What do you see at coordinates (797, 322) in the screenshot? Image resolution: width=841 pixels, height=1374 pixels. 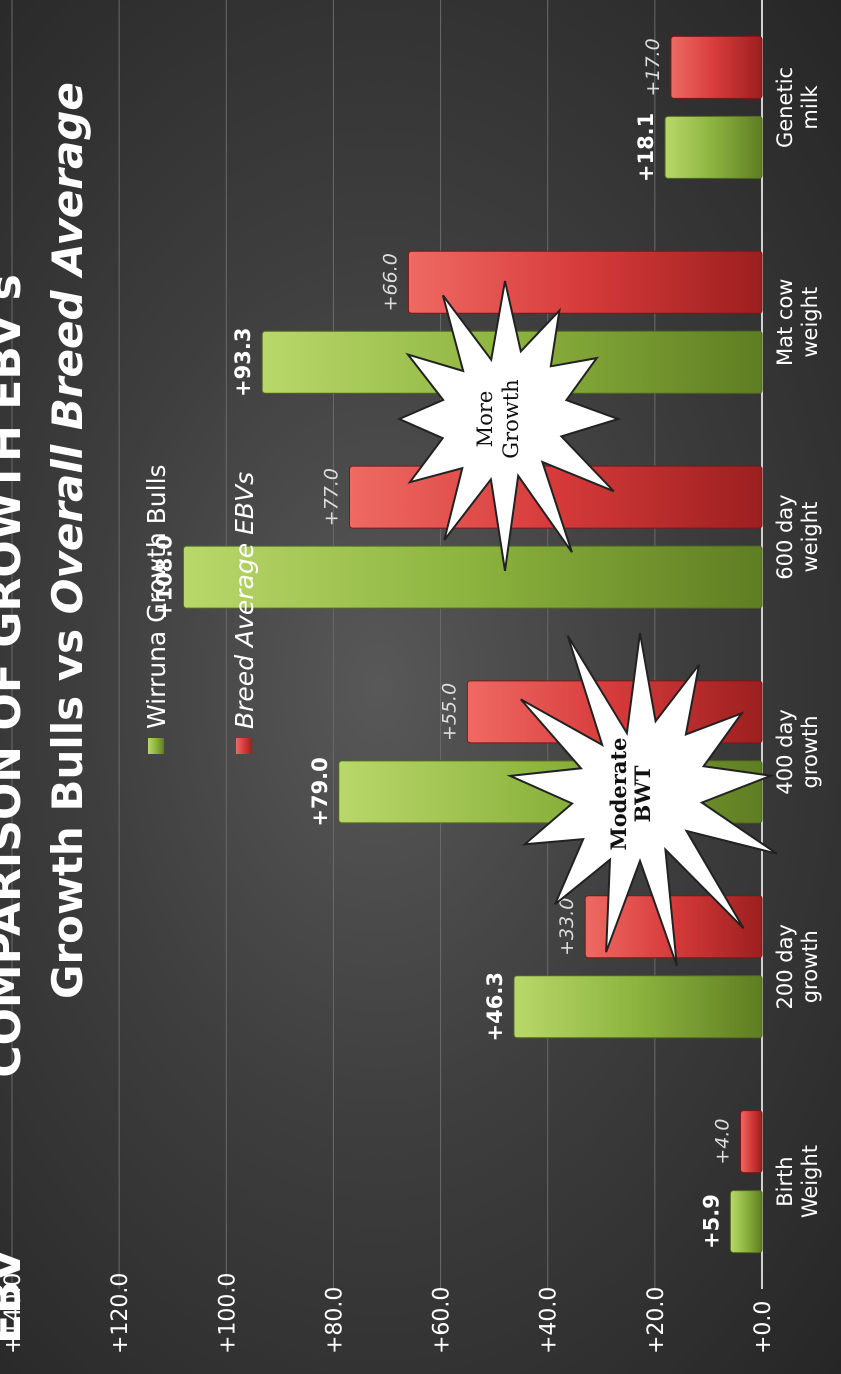 I see `category-label: Mat cowweight` at bounding box center [797, 322].